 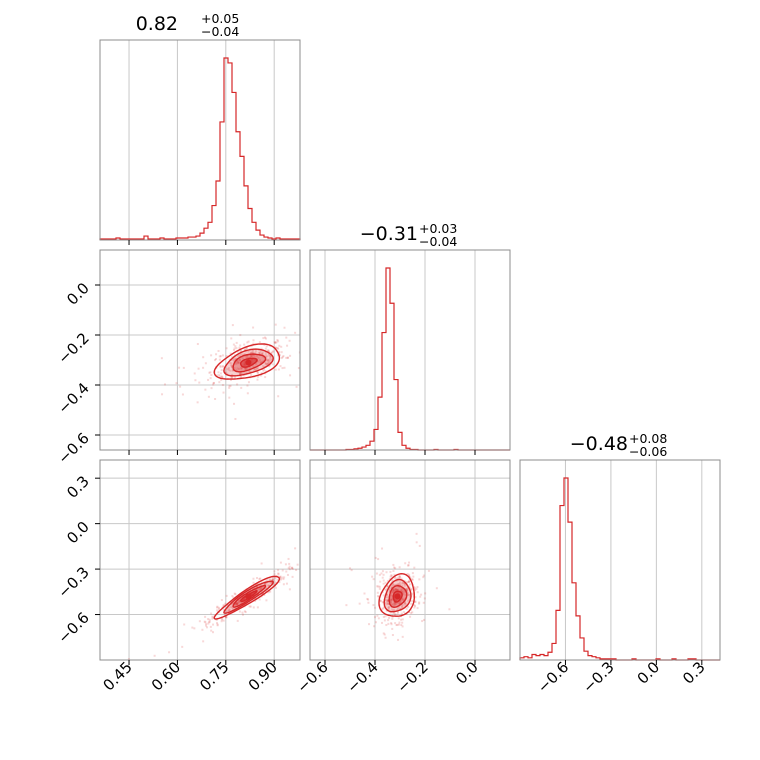 I want to click on title-p1-value: 0.82, so click(x=157, y=24).